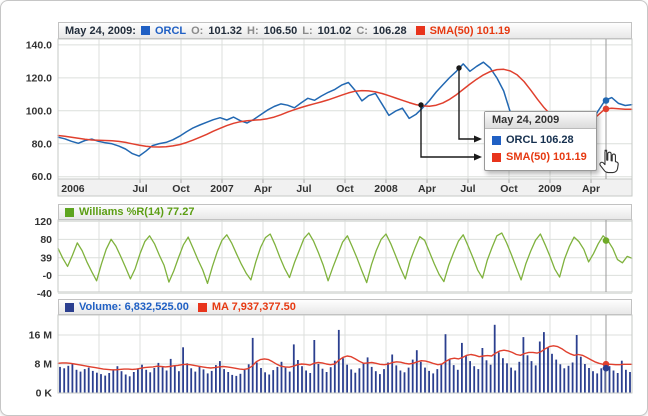 Image resolution: width=648 pixels, height=416 pixels. Describe the element at coordinates (181, 189) in the screenshot. I see `x-axis-label: Oct` at that location.